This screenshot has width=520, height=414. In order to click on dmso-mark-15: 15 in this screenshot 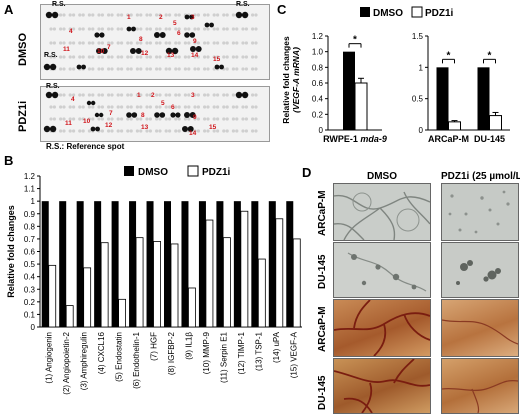, I will do `click(217, 59)`.